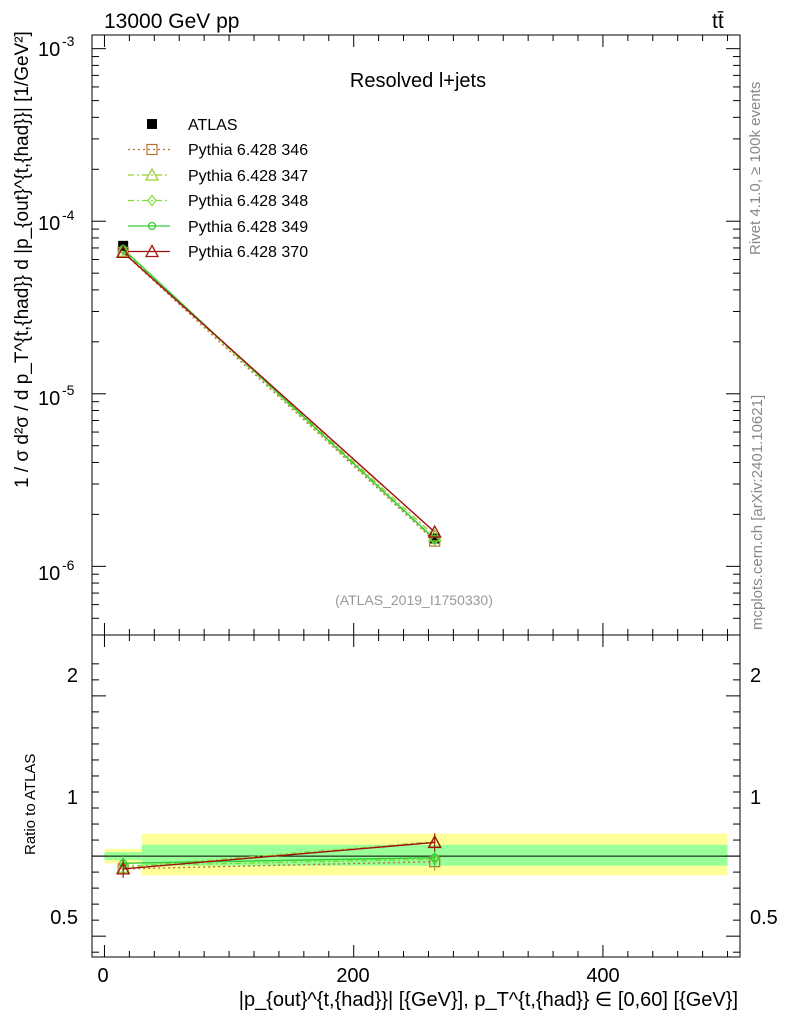 The height and width of the screenshot is (1024, 786). I want to click on main-series-group, so click(279, 393).